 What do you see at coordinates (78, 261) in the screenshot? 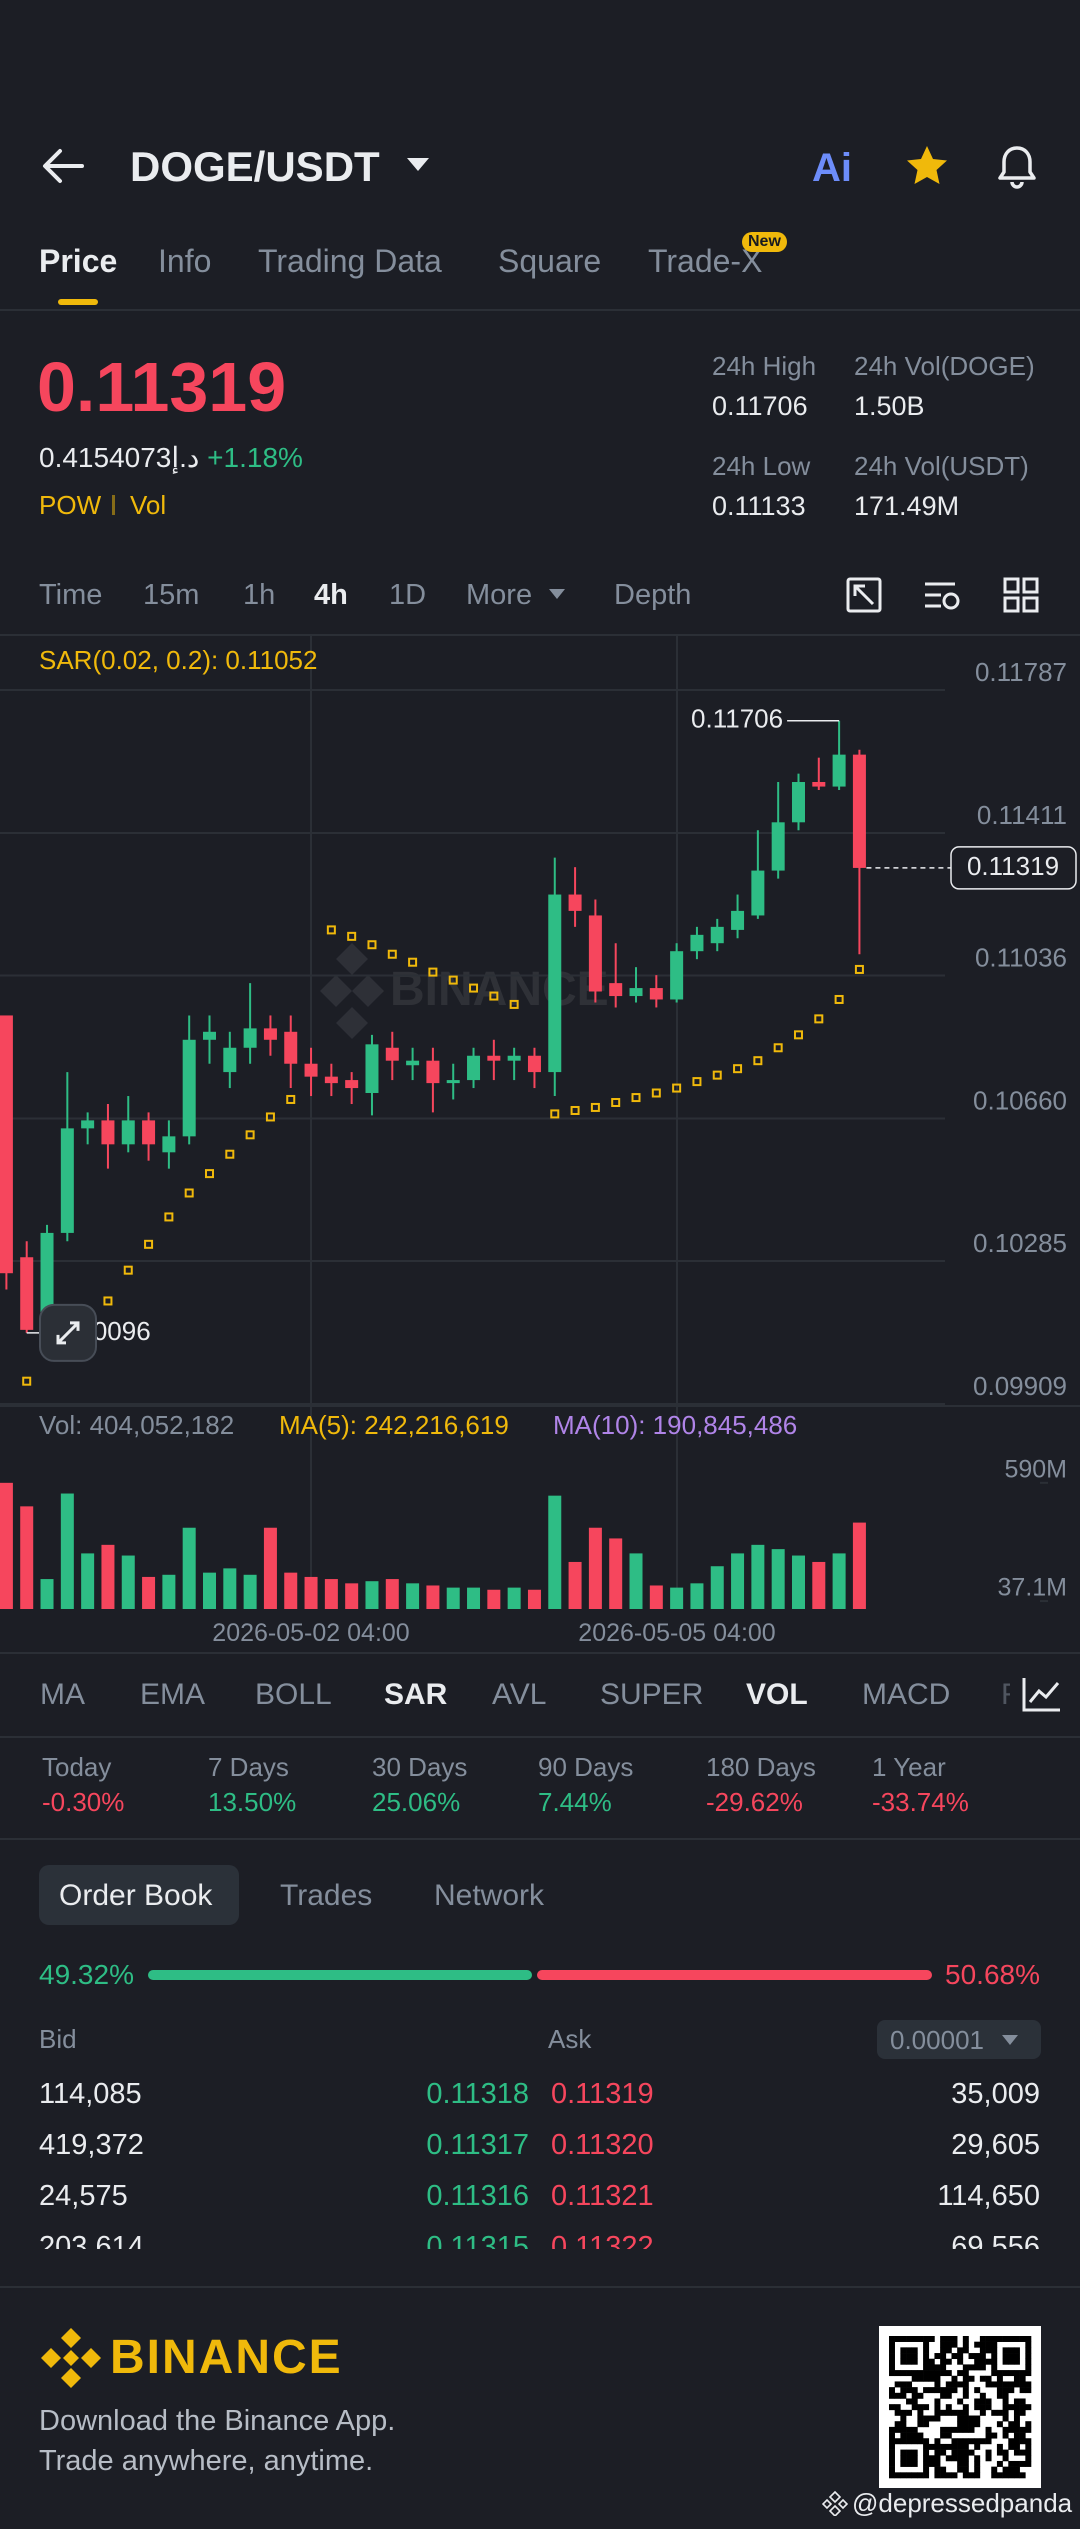
I see `tab: Price` at bounding box center [78, 261].